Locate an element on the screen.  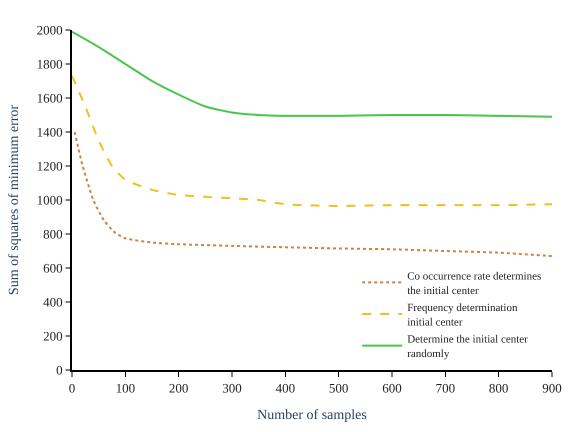
y-tick-label: 400 is located at coordinates (53, 302).